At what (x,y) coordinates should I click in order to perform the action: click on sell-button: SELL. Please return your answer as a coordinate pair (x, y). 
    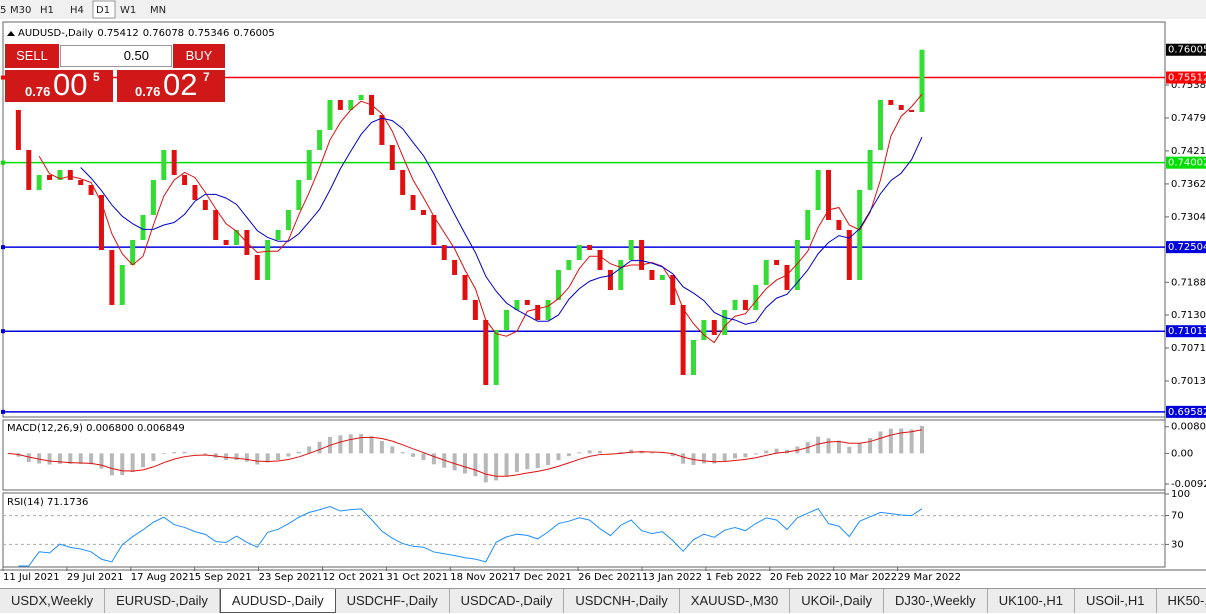
    Looking at the image, I should click on (32, 56).